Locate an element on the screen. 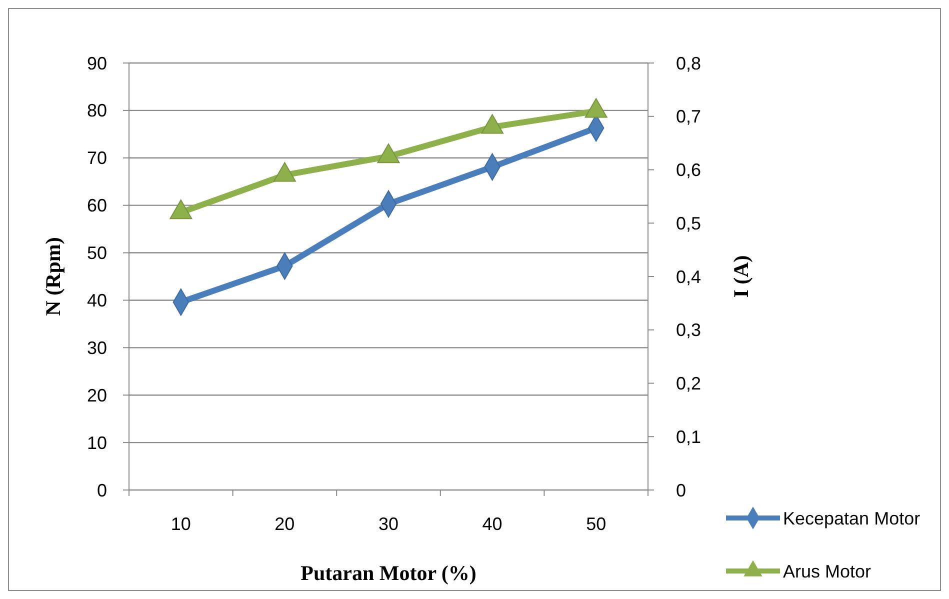  legend-label: Kecepatan Motor is located at coordinates (851, 518).